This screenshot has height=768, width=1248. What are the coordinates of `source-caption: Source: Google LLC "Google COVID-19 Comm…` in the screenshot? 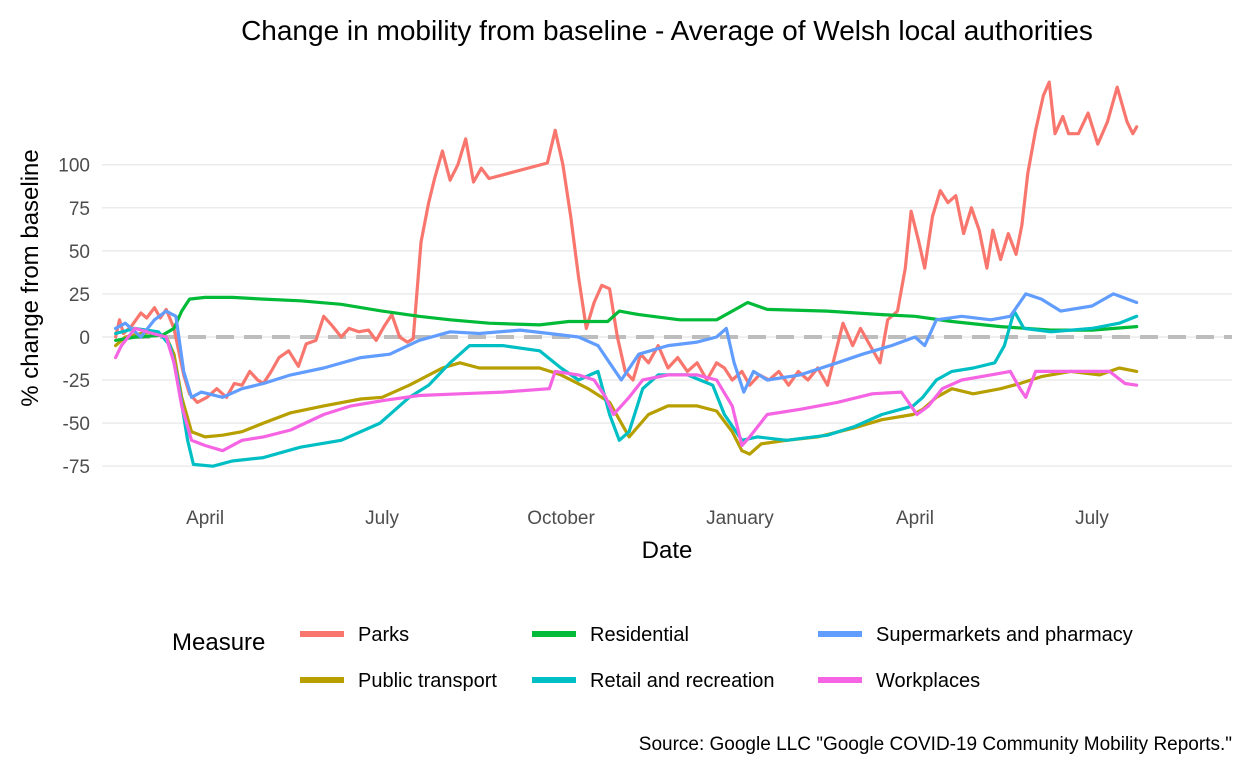 It's located at (935, 744).